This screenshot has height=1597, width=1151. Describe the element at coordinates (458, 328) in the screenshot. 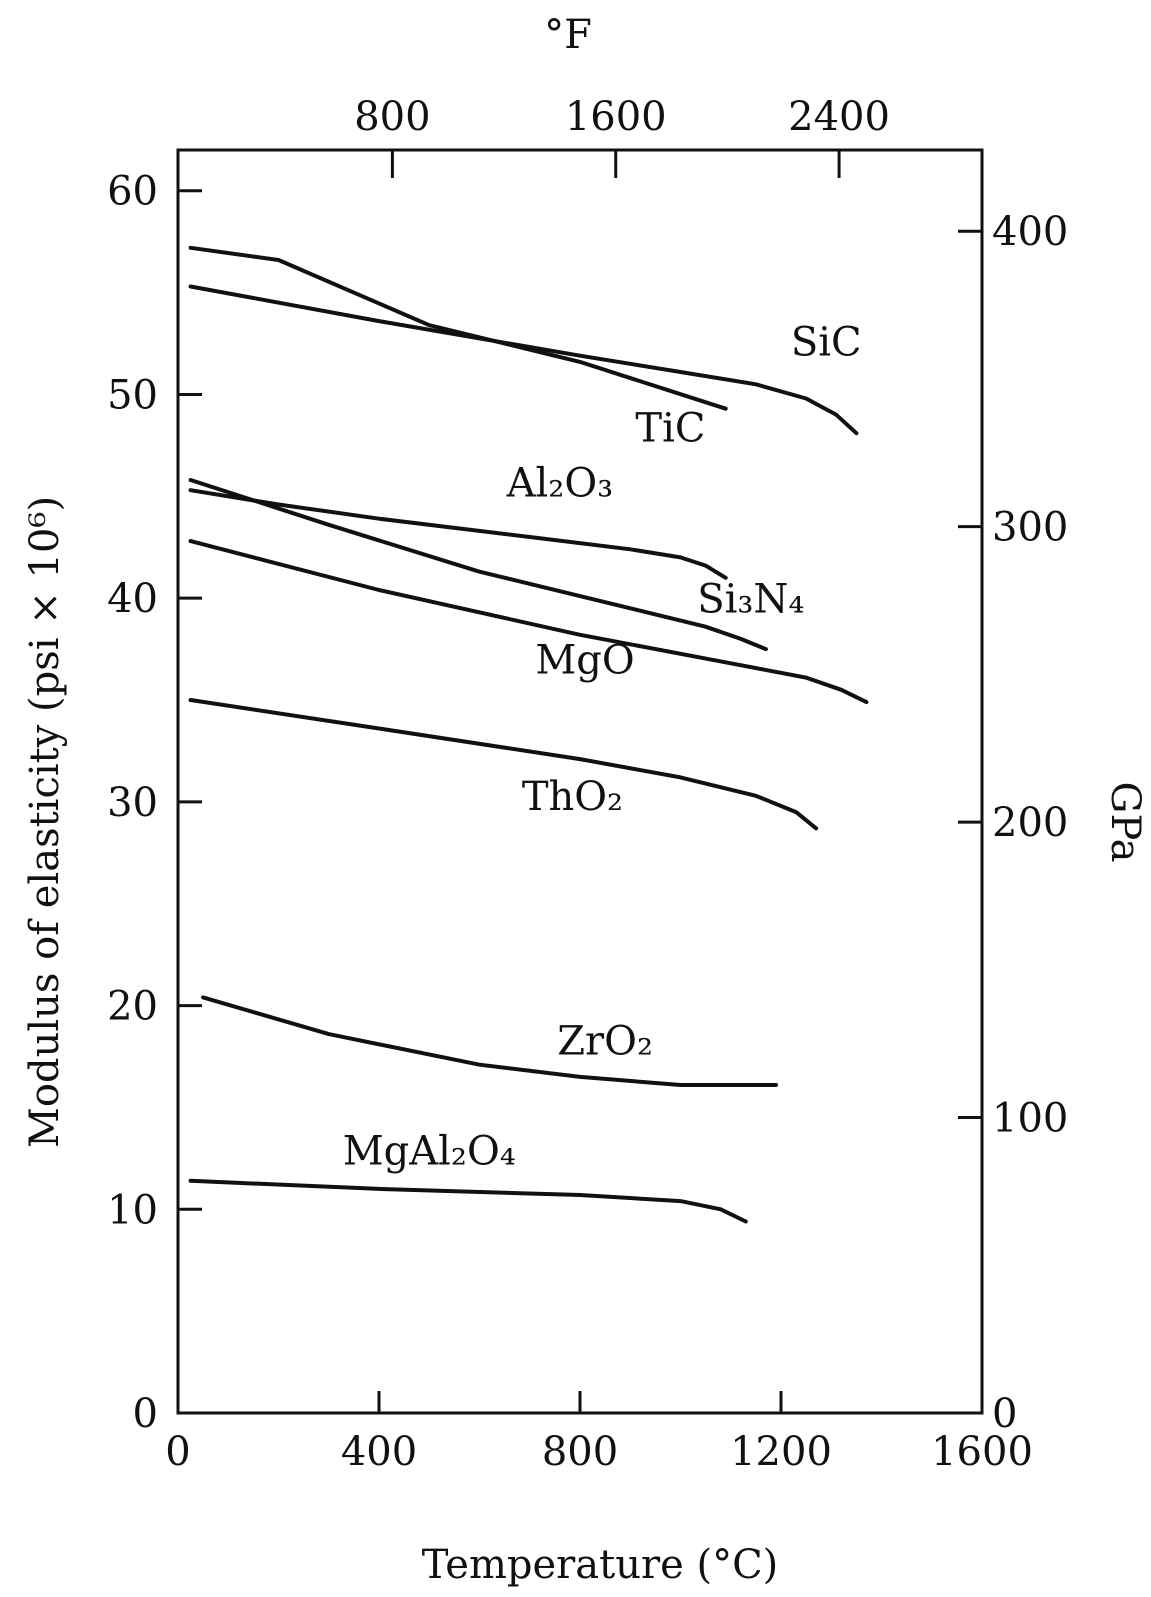

I see `series-line-tic` at that location.